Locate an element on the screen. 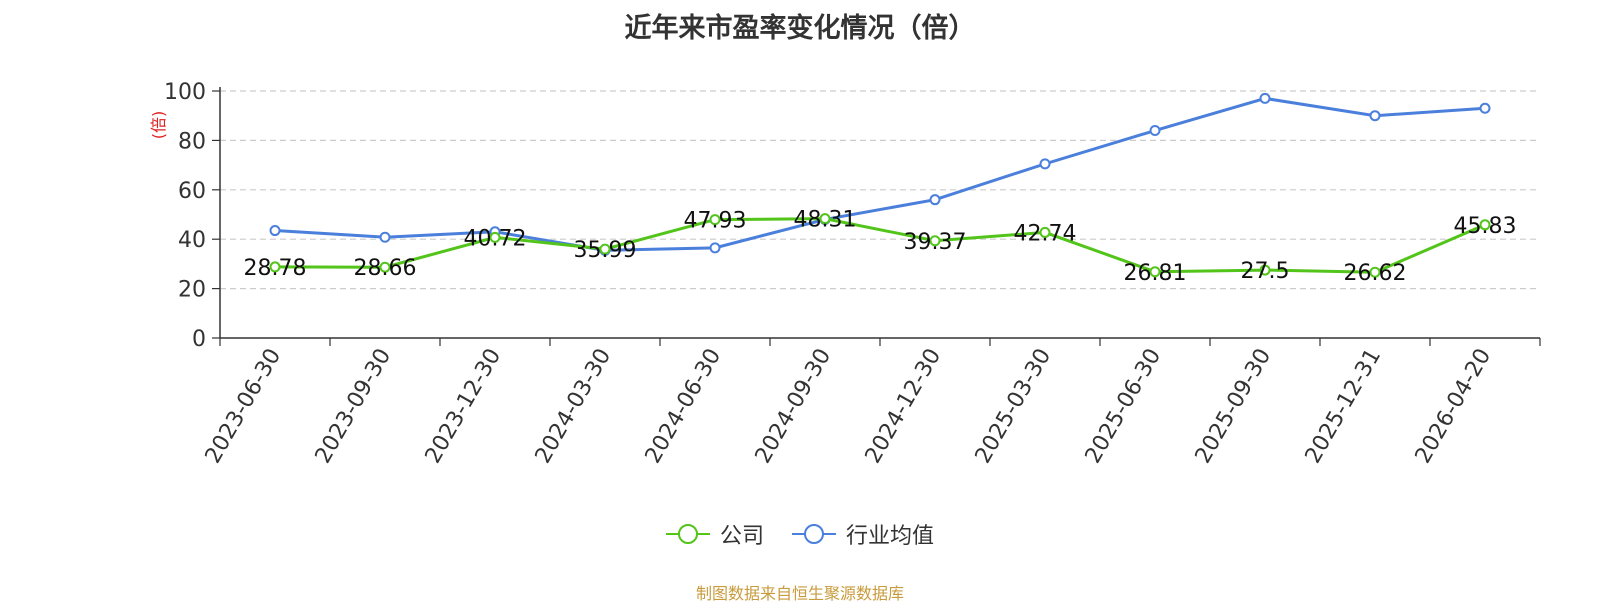 The image size is (1600, 604). x-tick-label: 2024-12-30 is located at coordinates (904, 406).